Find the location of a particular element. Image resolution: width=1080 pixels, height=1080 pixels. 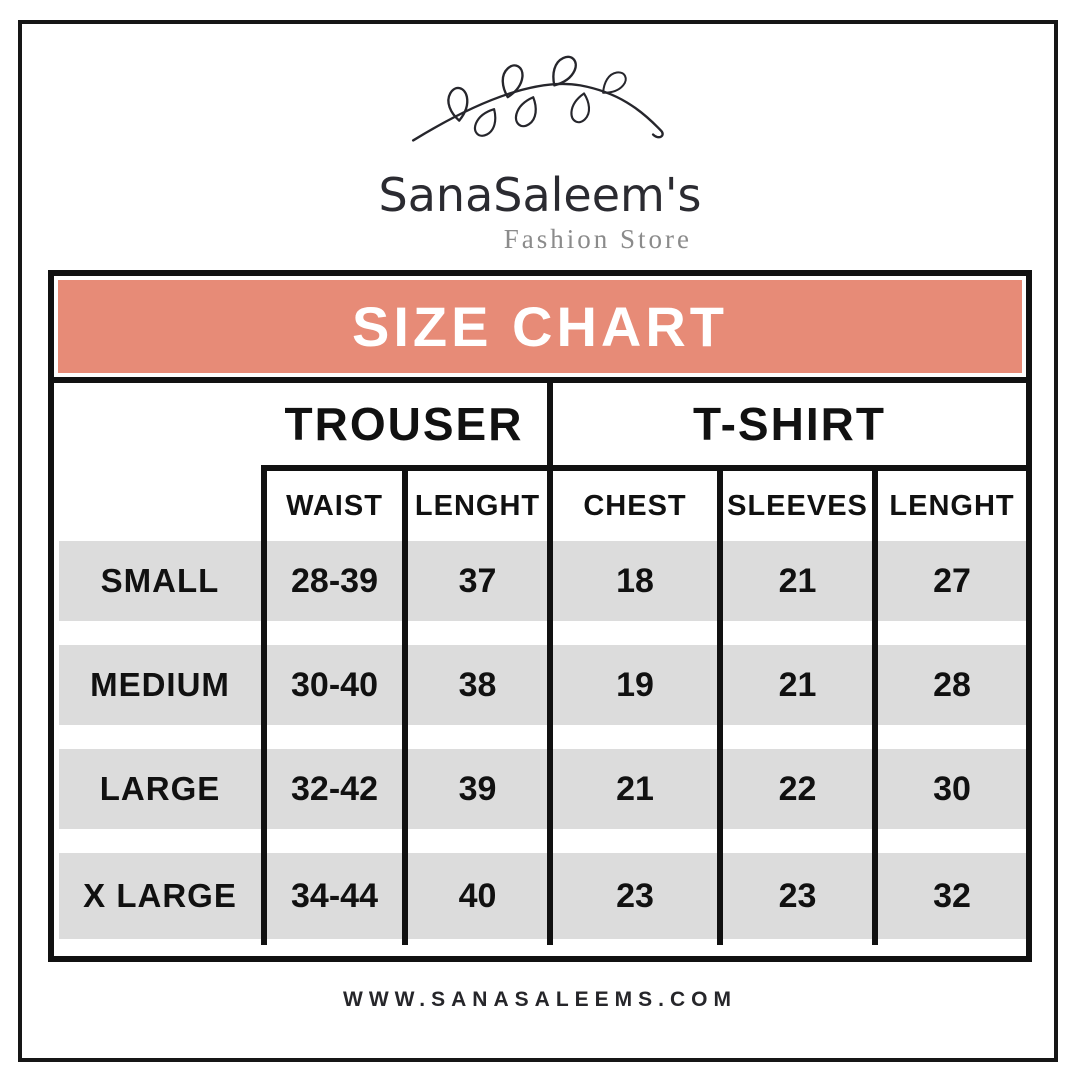

brand-name: SanaSaleem's is located at coordinates (540, 195).